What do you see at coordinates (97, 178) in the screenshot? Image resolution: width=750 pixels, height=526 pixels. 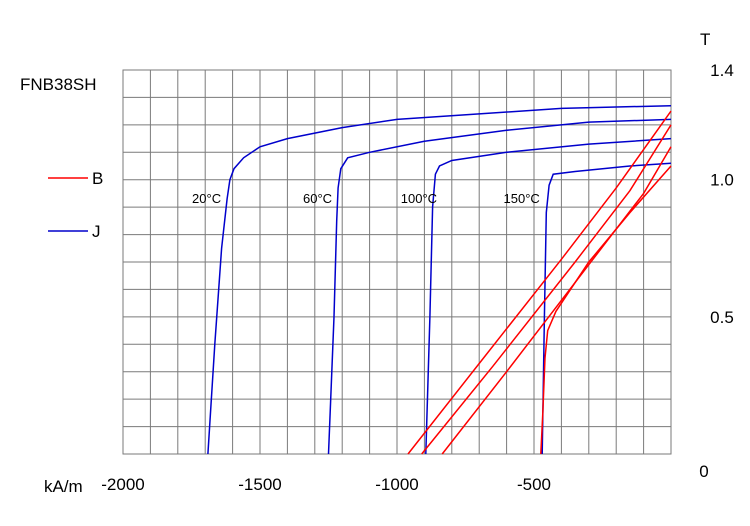 I see `legend-label-b: B` at bounding box center [97, 178].